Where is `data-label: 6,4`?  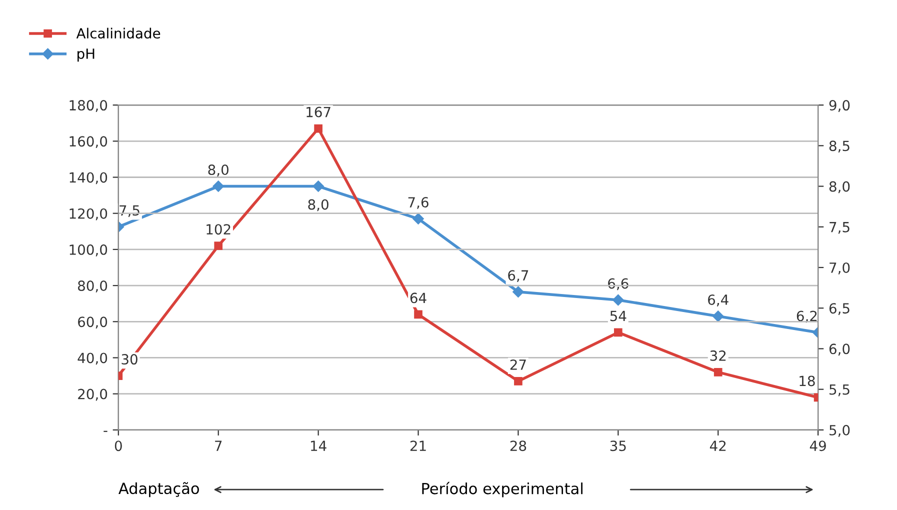 data-label: 6,4 is located at coordinates (718, 300).